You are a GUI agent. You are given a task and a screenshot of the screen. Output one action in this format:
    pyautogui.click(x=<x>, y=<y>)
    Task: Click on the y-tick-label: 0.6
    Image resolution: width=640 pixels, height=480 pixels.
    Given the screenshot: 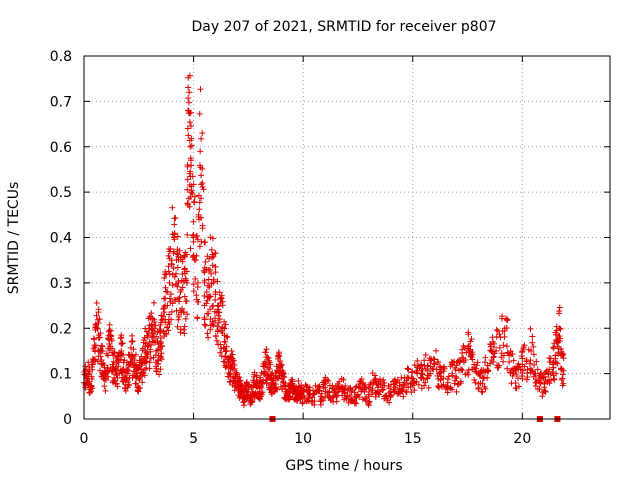 What is the action you would take?
    pyautogui.click(x=61, y=148)
    